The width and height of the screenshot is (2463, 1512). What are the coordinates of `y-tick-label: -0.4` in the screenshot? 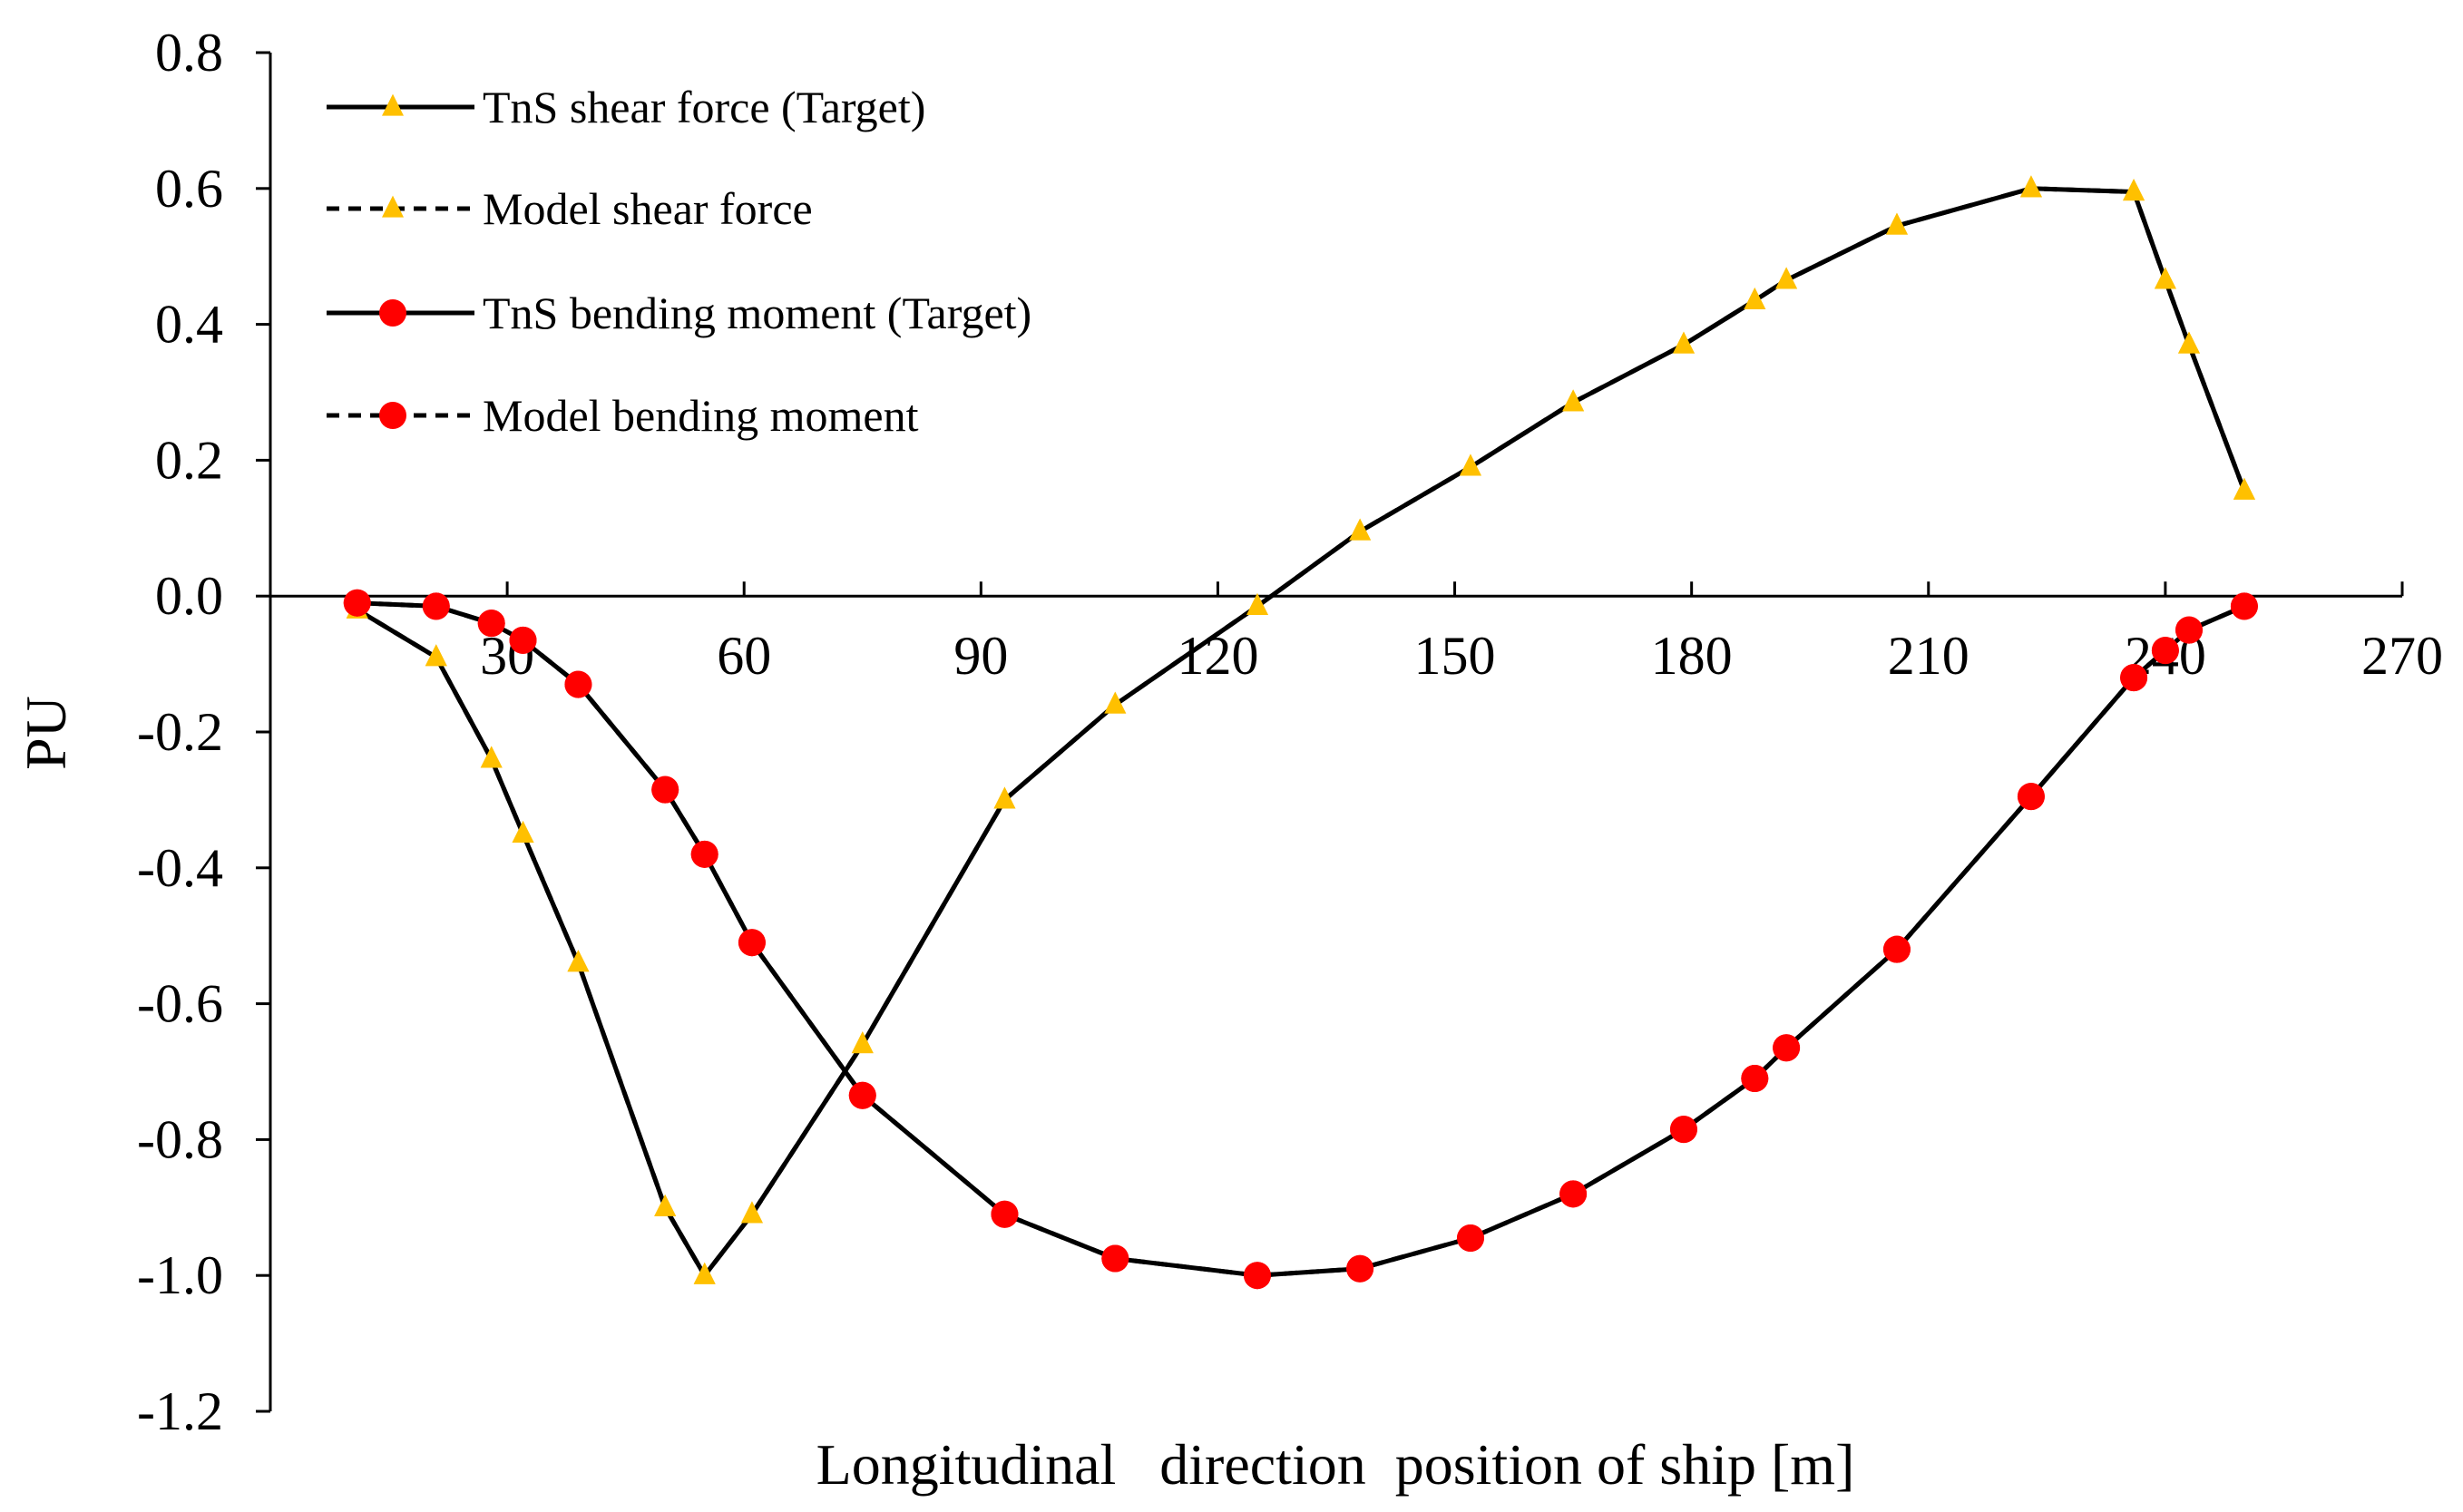 It's located at (180, 868).